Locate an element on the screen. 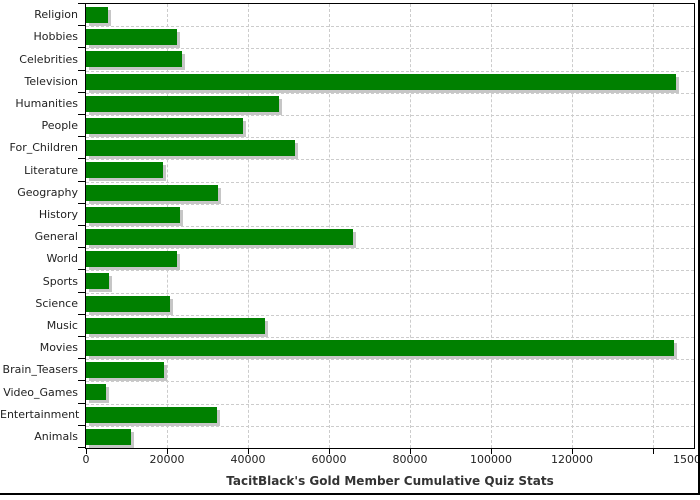 The height and width of the screenshot is (500, 700). x-axis-label: 120000 is located at coordinates (572, 459).